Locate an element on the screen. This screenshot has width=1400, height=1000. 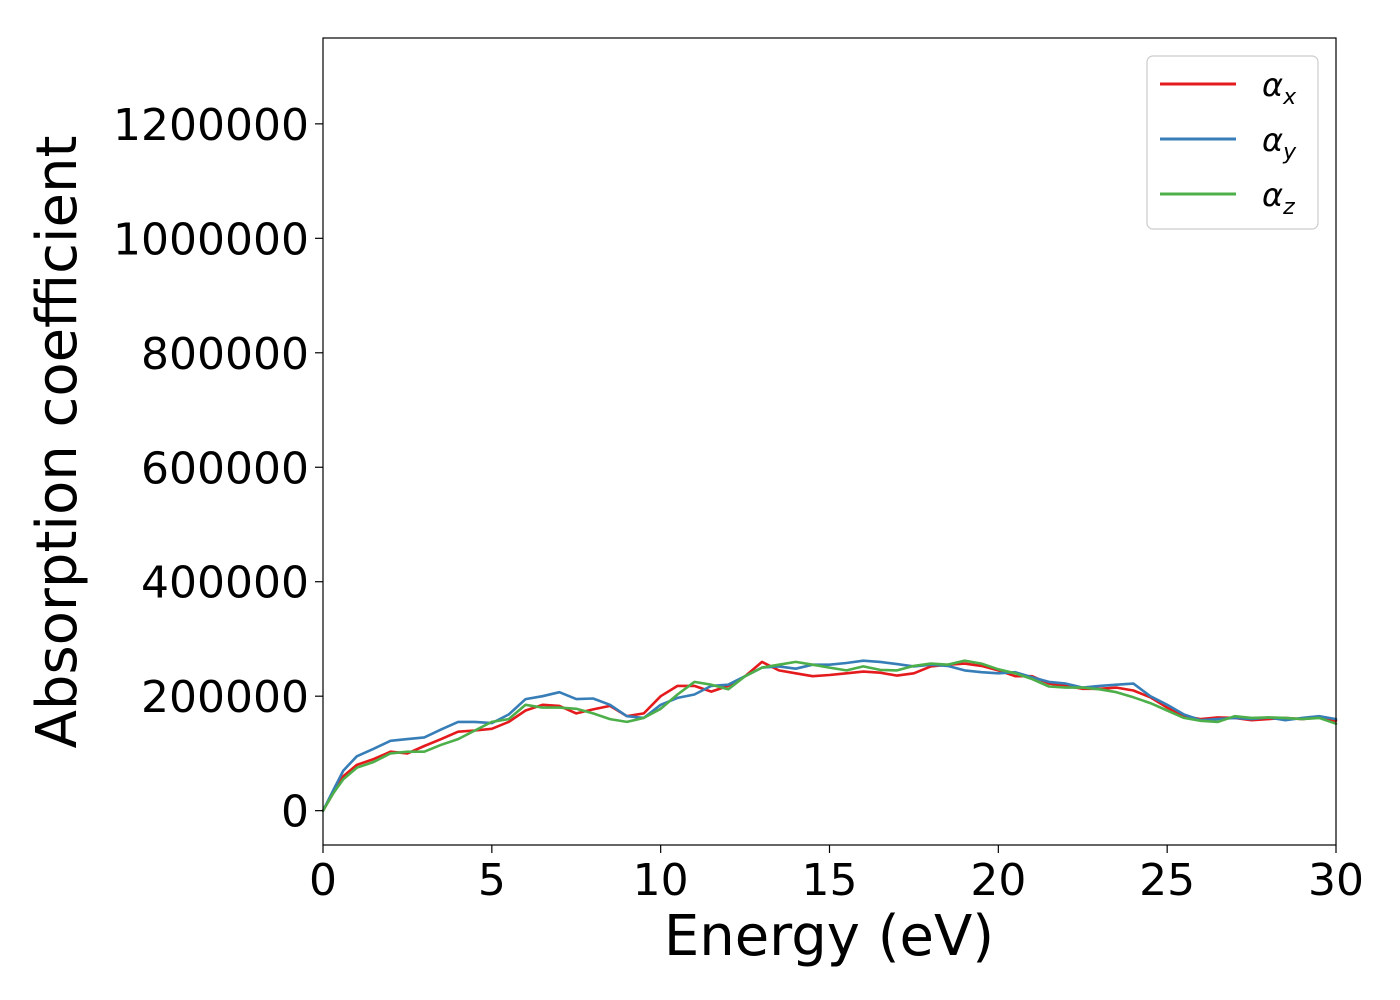
y-tick-label: 200000 is located at coordinates (225, 697).